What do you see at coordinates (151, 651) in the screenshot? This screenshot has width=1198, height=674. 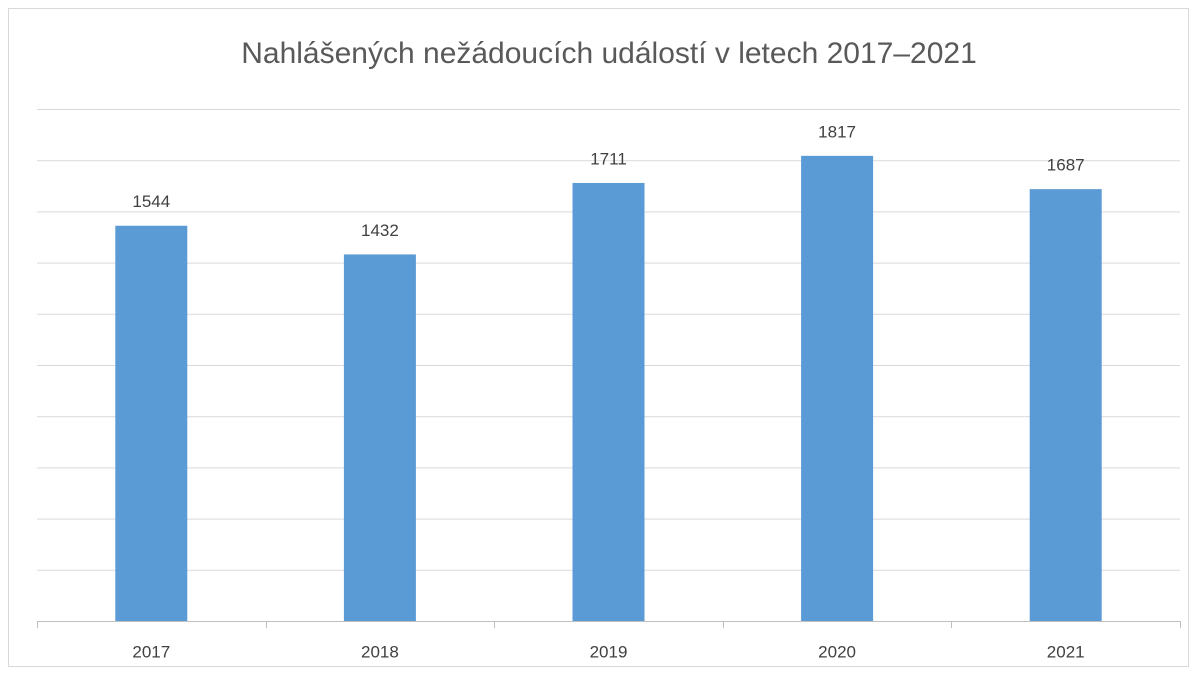 I see `x-tick-label: 2017` at bounding box center [151, 651].